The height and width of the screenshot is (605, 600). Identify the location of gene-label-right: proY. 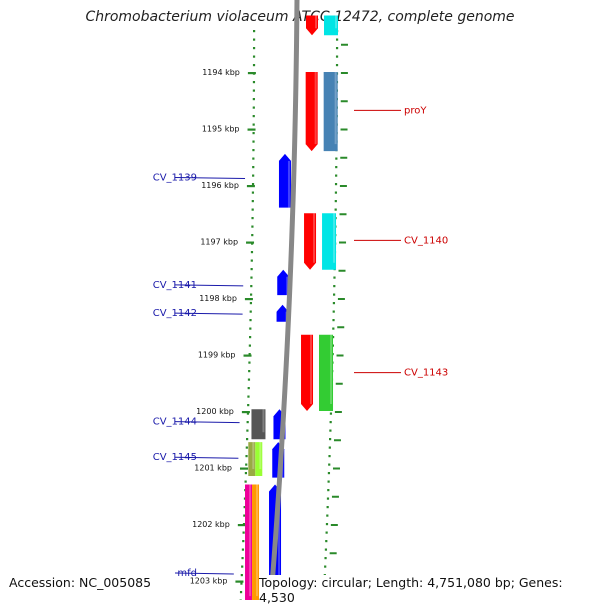
(415, 110).